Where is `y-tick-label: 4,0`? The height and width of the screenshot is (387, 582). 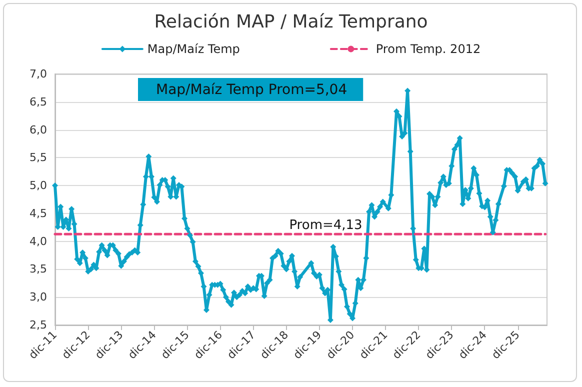
y-tick-label: 4,0 is located at coordinates (38, 241).